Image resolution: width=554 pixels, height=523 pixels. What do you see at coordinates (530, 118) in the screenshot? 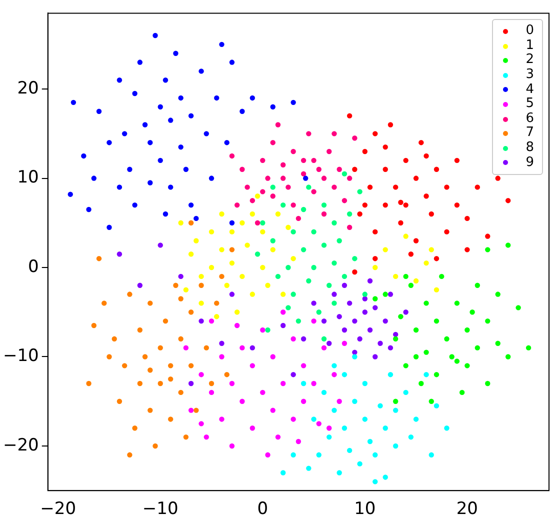
I see `legend-label: 6` at bounding box center [530, 118].